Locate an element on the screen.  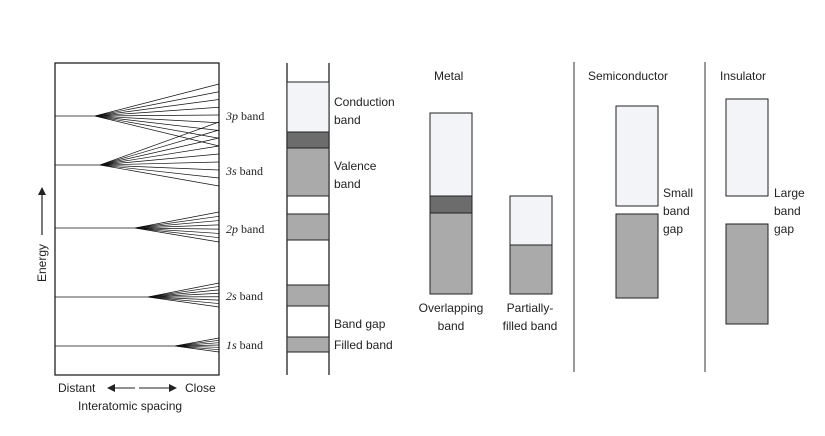
small-gap-label-line3: gap is located at coordinates (673, 229).